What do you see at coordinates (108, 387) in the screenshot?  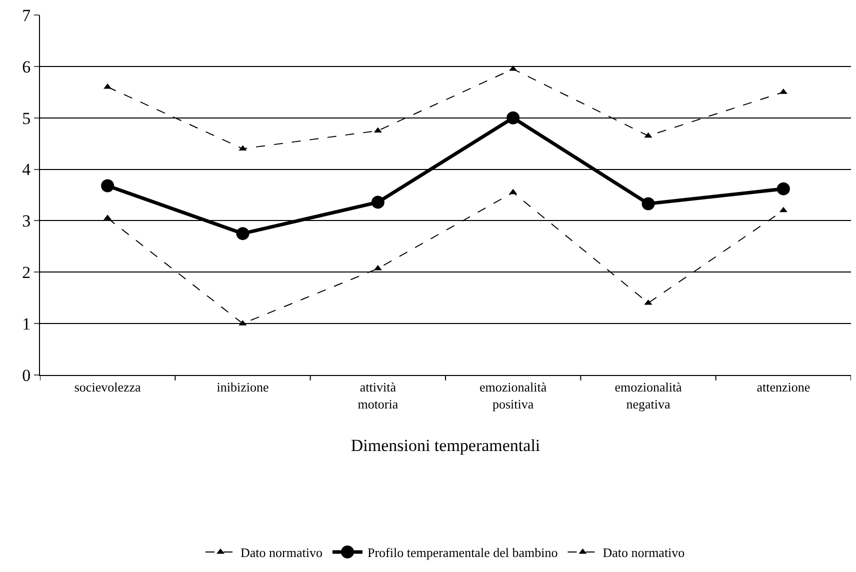 I see `x-tick-label: socievolezza` at bounding box center [108, 387].